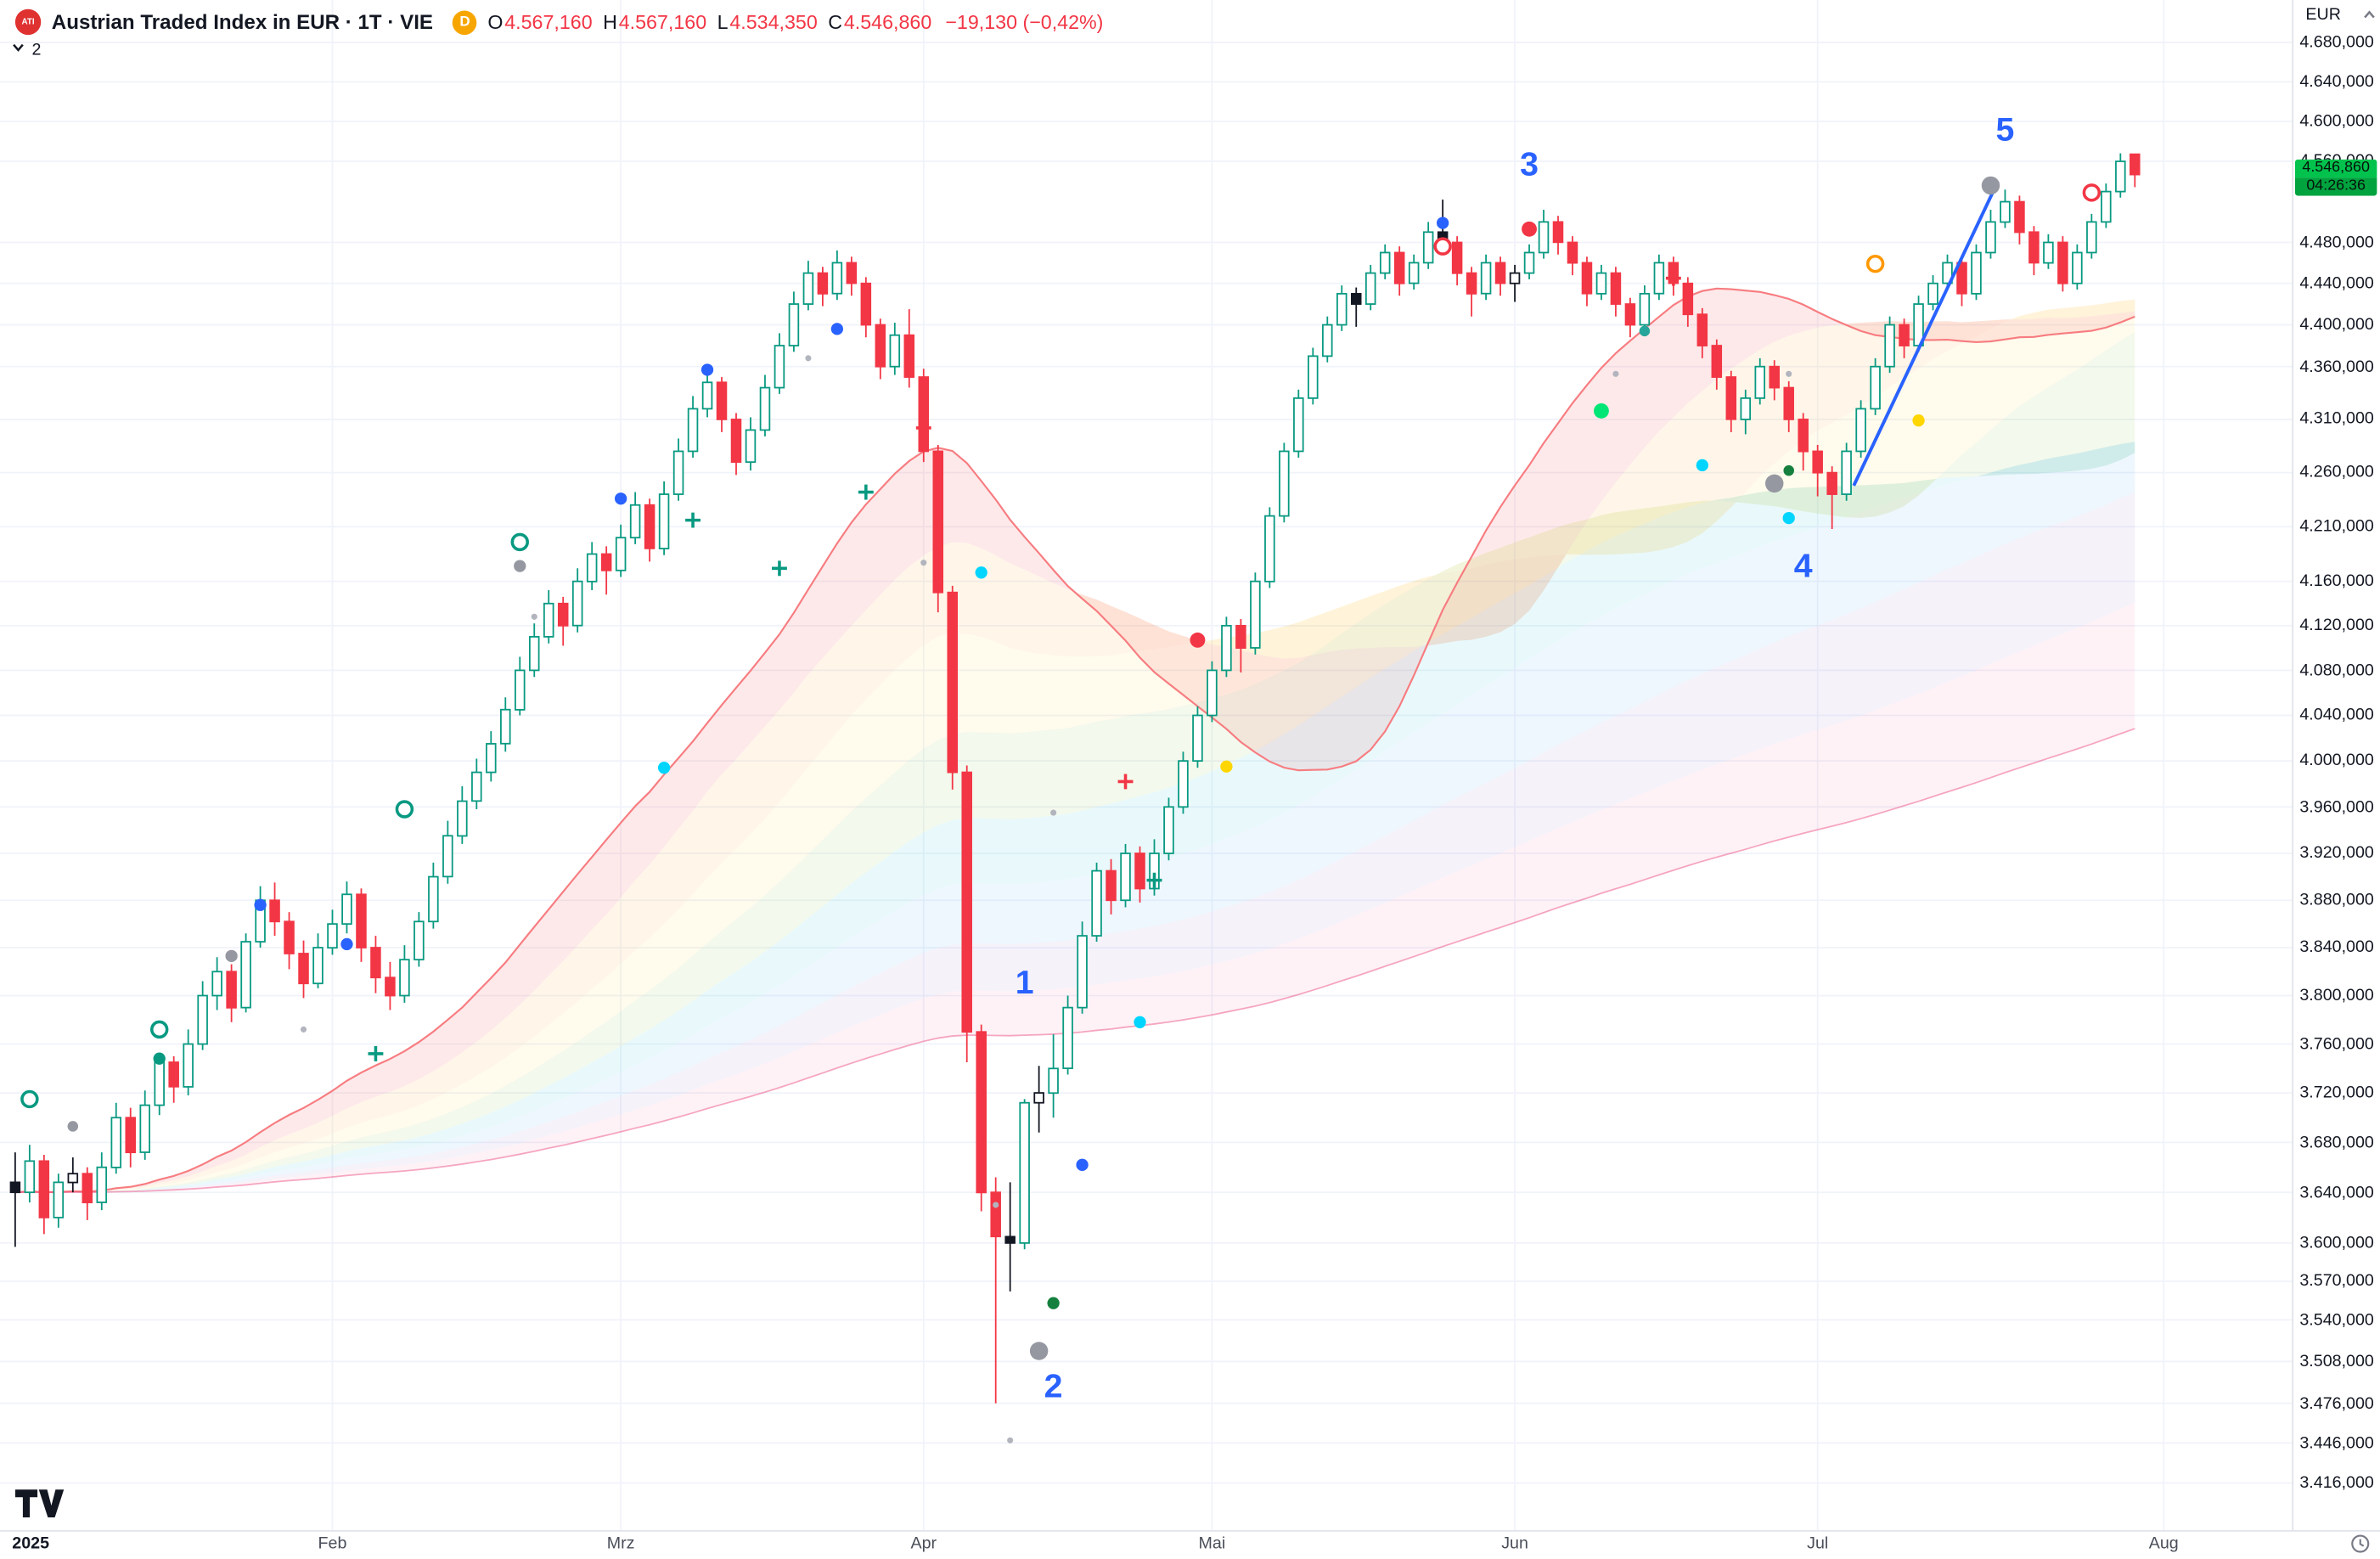 The image size is (2380, 1559). What do you see at coordinates (2336, 1044) in the screenshot?
I see `price-label: 3.760,000` at bounding box center [2336, 1044].